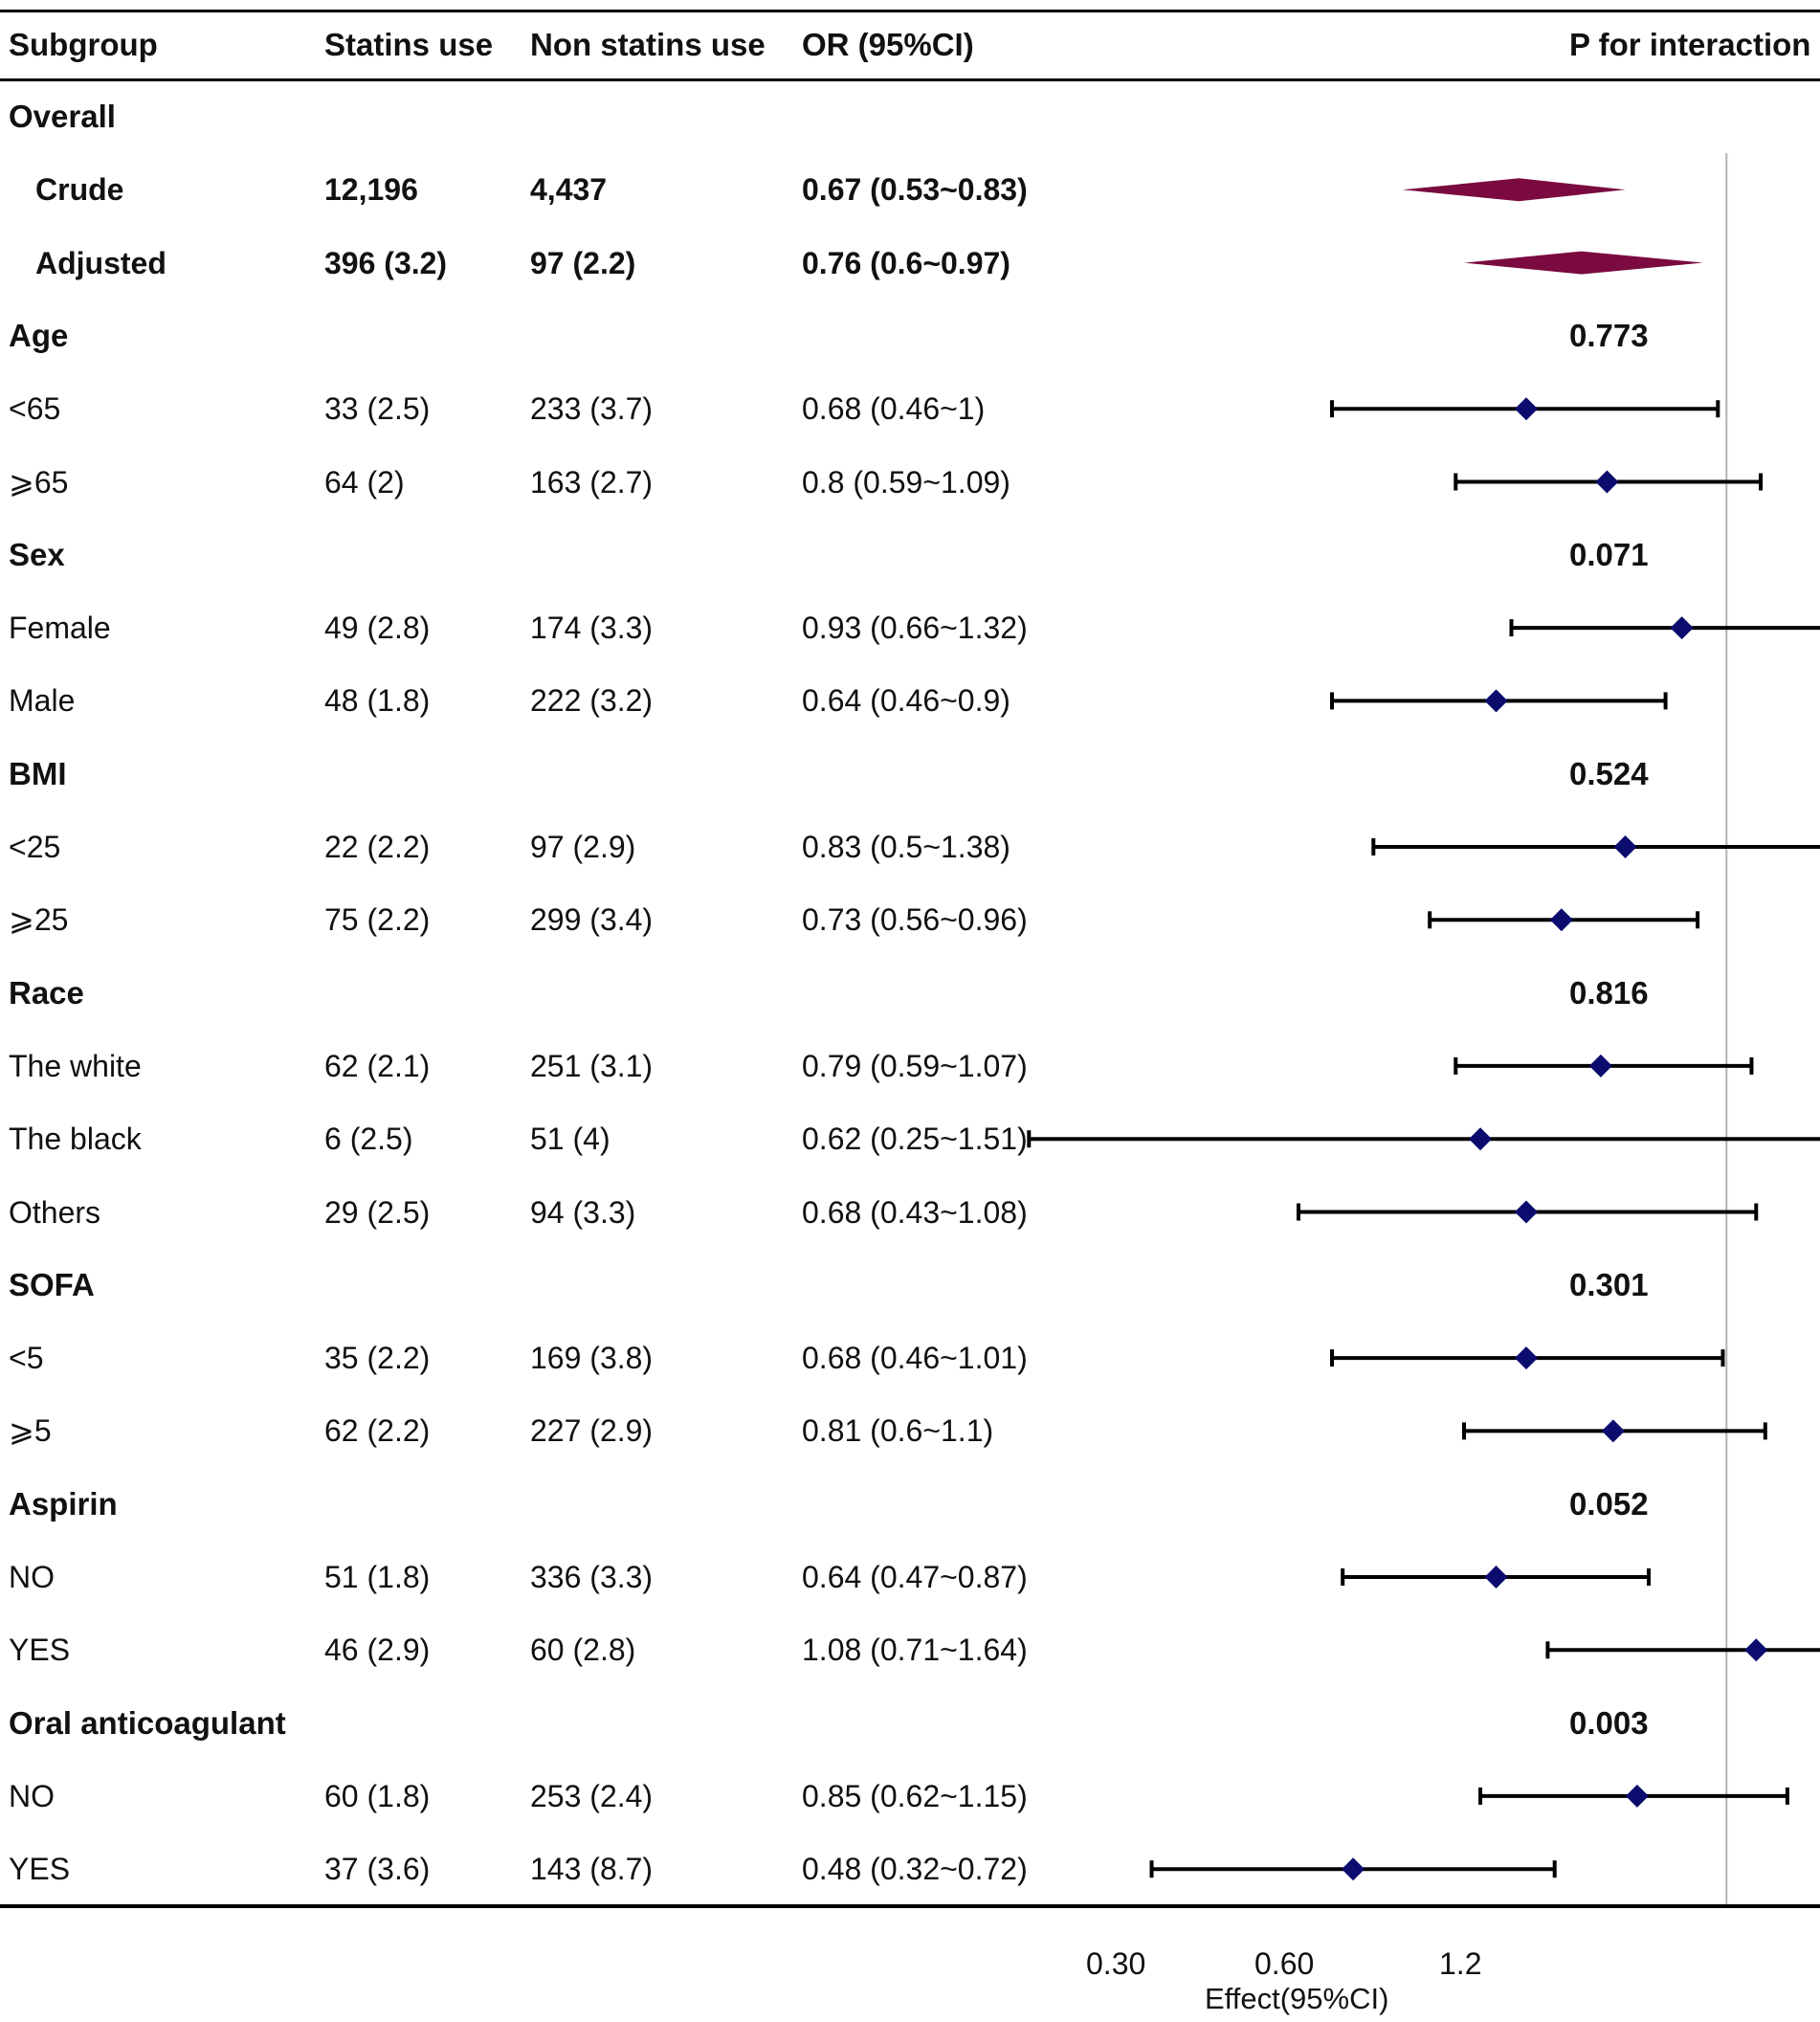 The width and height of the screenshot is (1820, 2022). Describe the element at coordinates (76, 1139) in the screenshot. I see `subgroup-label: The black` at that location.